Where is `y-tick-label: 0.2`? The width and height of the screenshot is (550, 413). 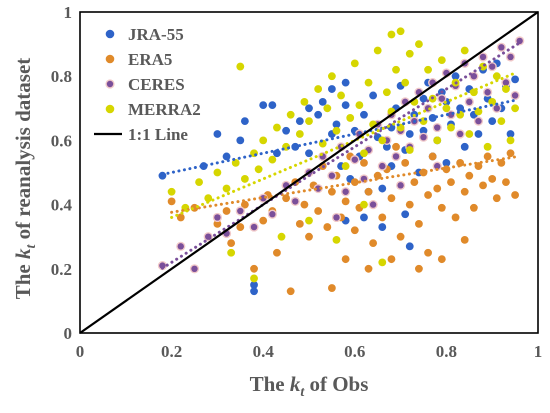
y-tick-label: 0.2 is located at coordinates (61, 269).